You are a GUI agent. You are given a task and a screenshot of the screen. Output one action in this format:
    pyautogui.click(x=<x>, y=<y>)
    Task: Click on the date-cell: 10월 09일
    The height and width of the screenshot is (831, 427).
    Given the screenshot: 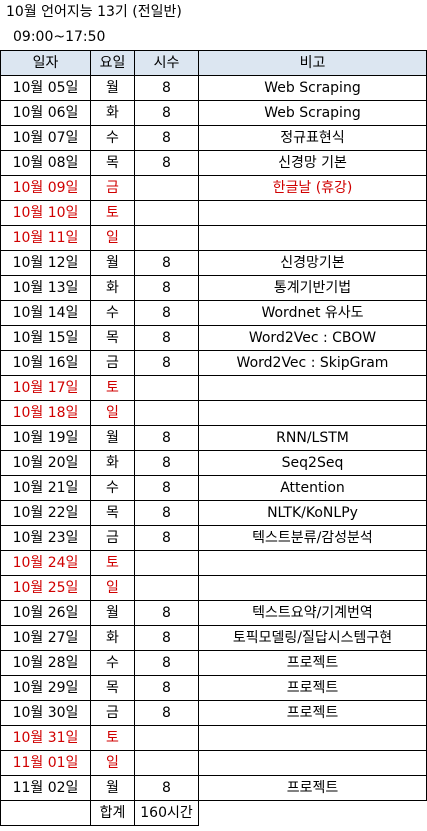 What is the action you would take?
    pyautogui.click(x=45, y=188)
    